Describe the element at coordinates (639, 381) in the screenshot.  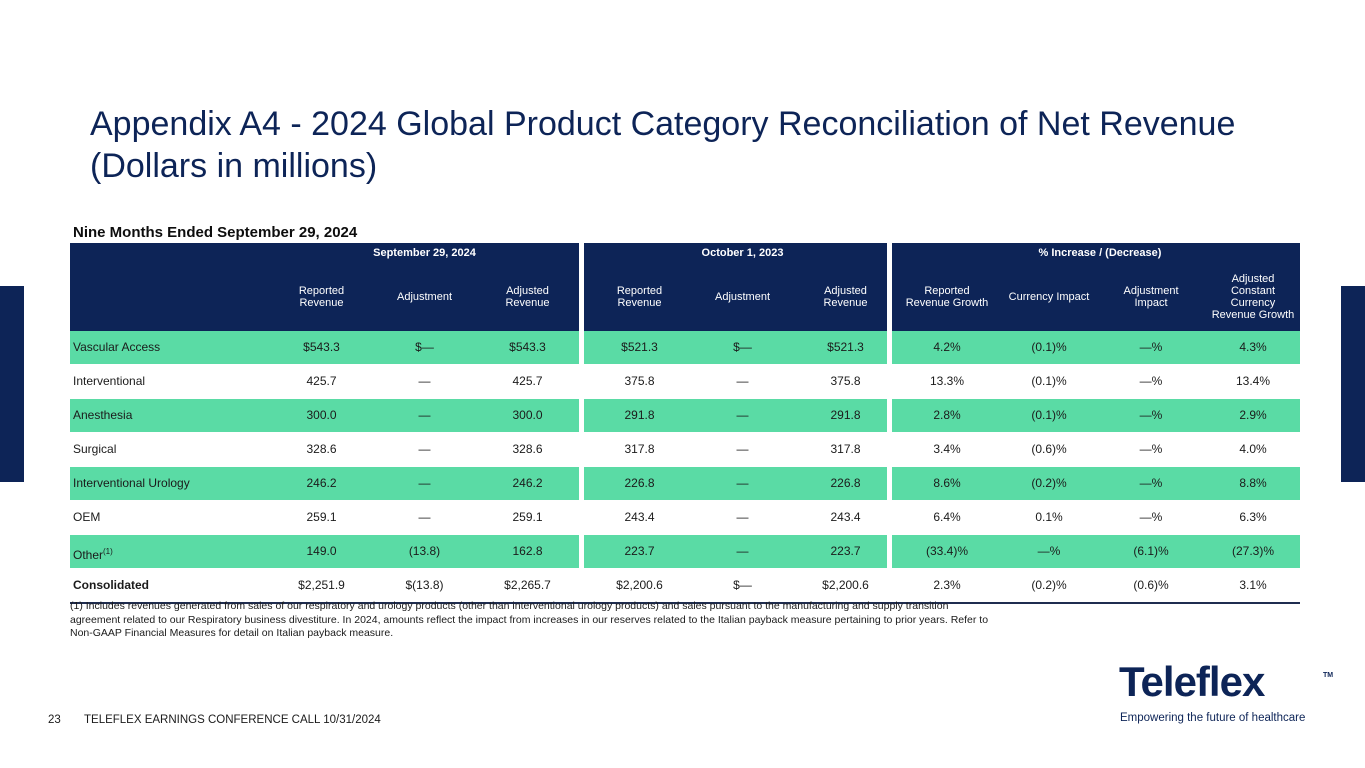
I see `table-cell: 375.8` at that location.